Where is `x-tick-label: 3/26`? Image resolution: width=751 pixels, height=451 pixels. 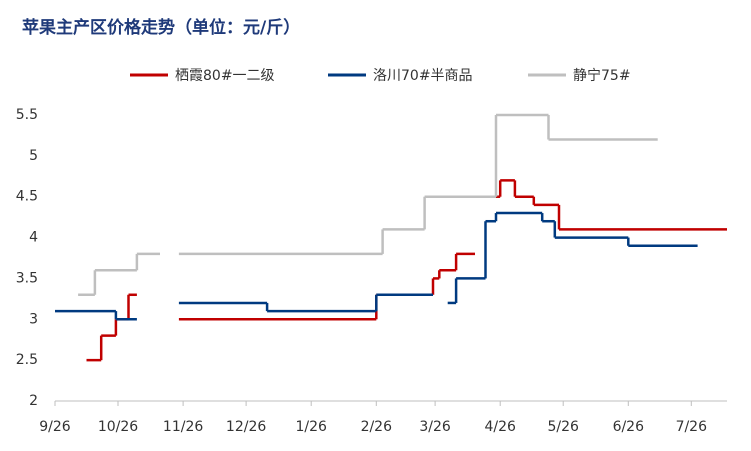 x-tick-label: 3/26 is located at coordinates (435, 427).